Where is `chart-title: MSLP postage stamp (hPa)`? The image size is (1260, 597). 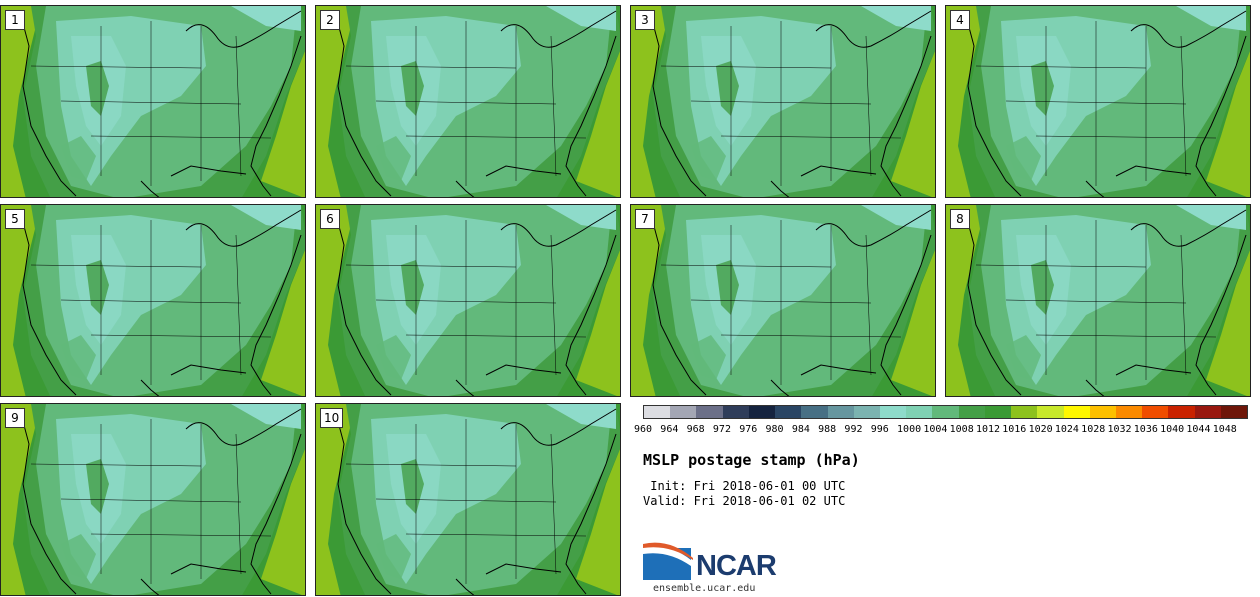 chart-title: MSLP postage stamp (hPa) is located at coordinates (751, 460).